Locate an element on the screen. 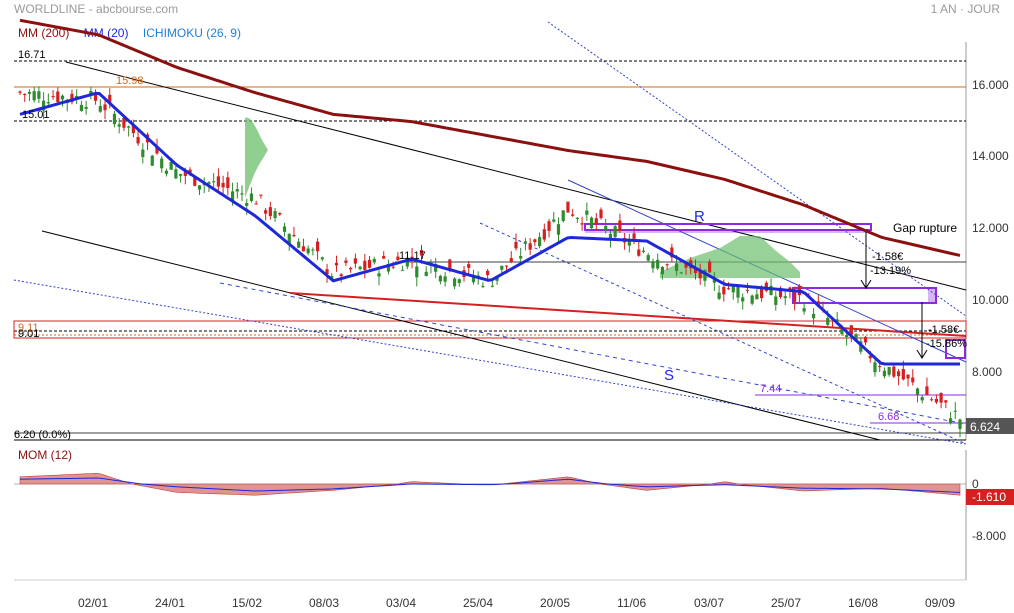 This screenshot has width=1014, height=613. x-tick-8: 03/07 is located at coordinates (709, 603).